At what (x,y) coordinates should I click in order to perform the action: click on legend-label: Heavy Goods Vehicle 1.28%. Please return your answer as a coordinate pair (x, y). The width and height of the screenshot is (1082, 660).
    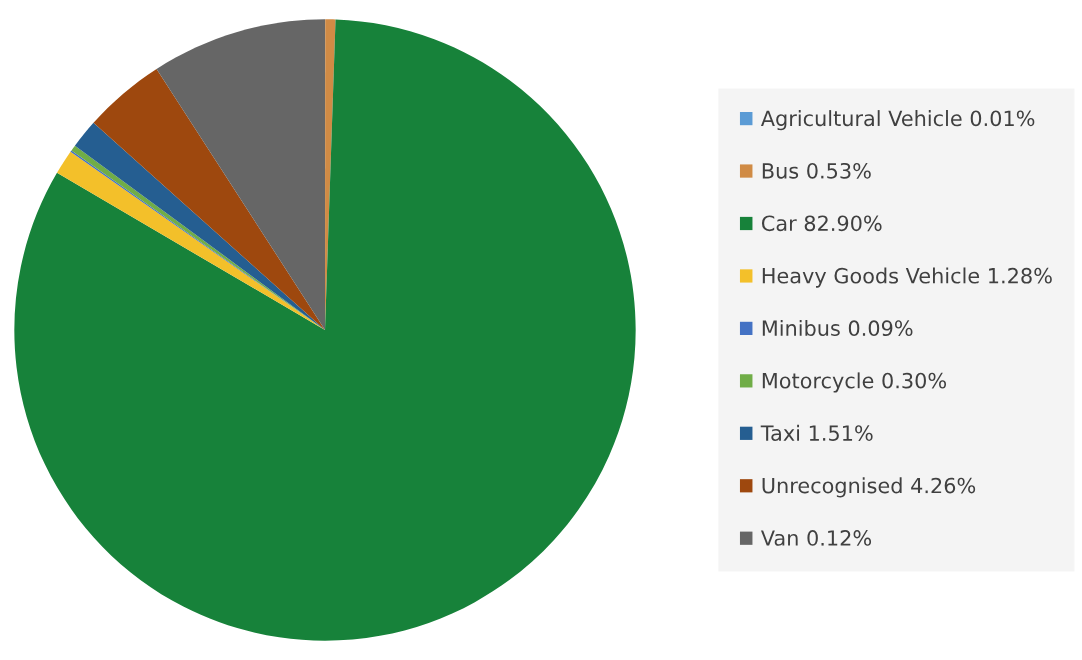
    Looking at the image, I should click on (907, 277).